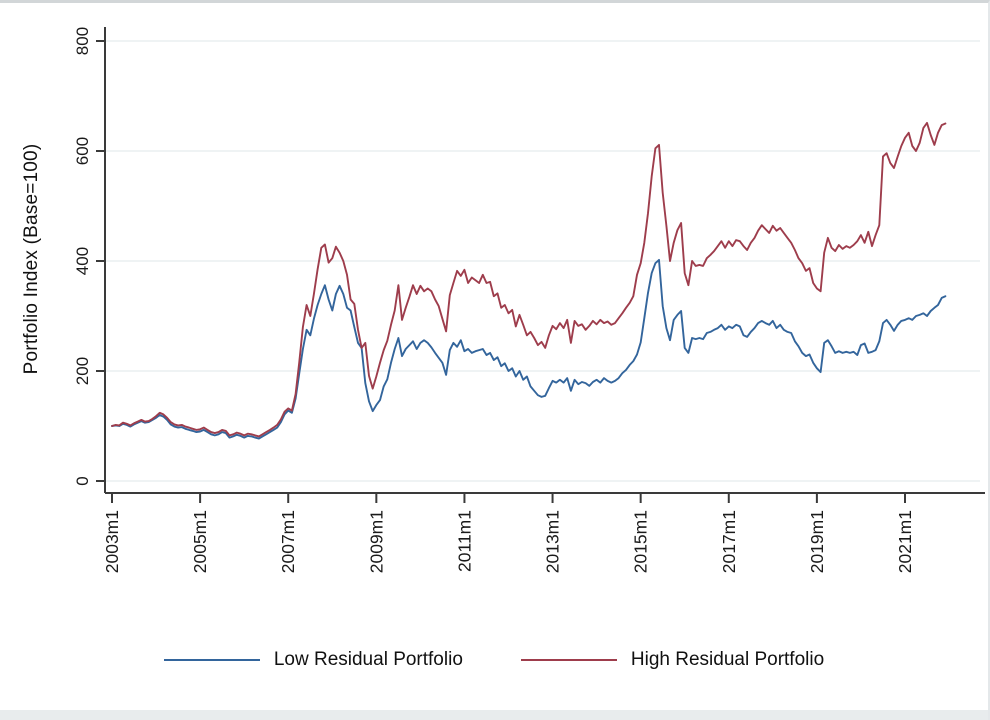 This screenshot has width=990, height=720. I want to click on y-tick-label: 400, so click(82, 261).